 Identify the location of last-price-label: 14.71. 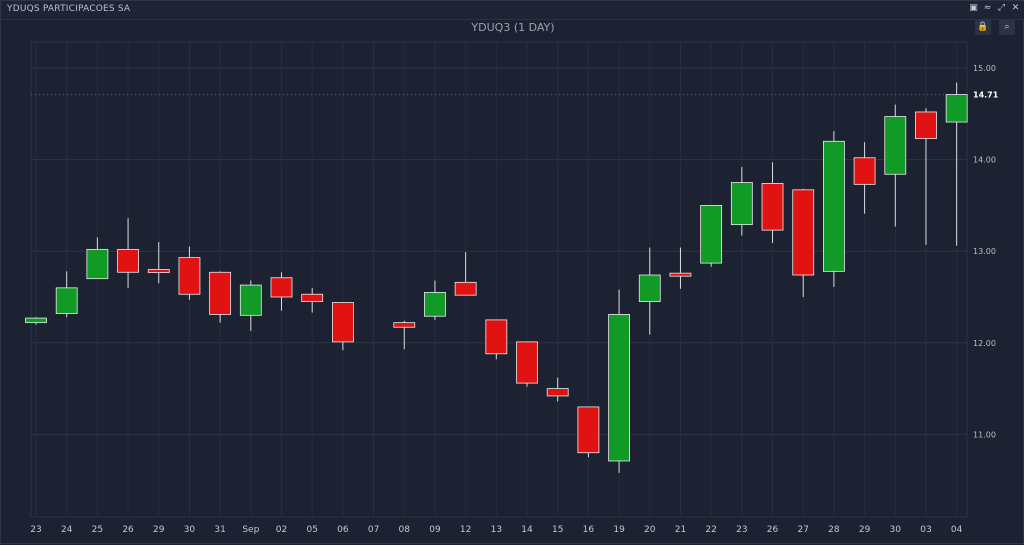
(986, 95).